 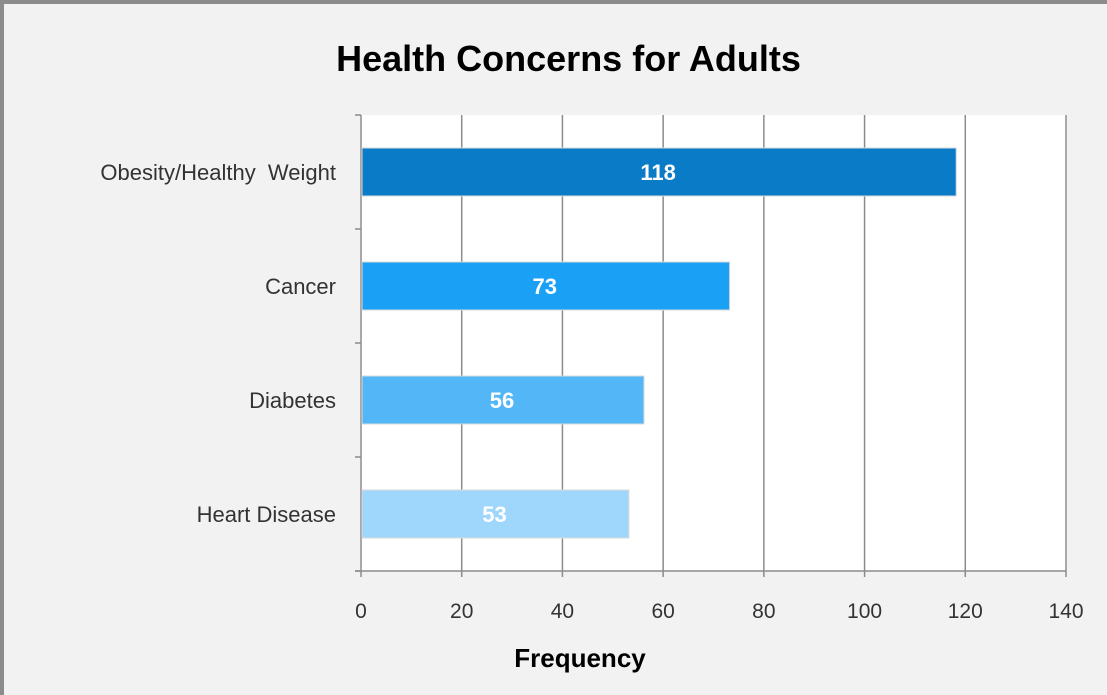 I want to click on bar-value-label: 53, so click(x=494, y=514).